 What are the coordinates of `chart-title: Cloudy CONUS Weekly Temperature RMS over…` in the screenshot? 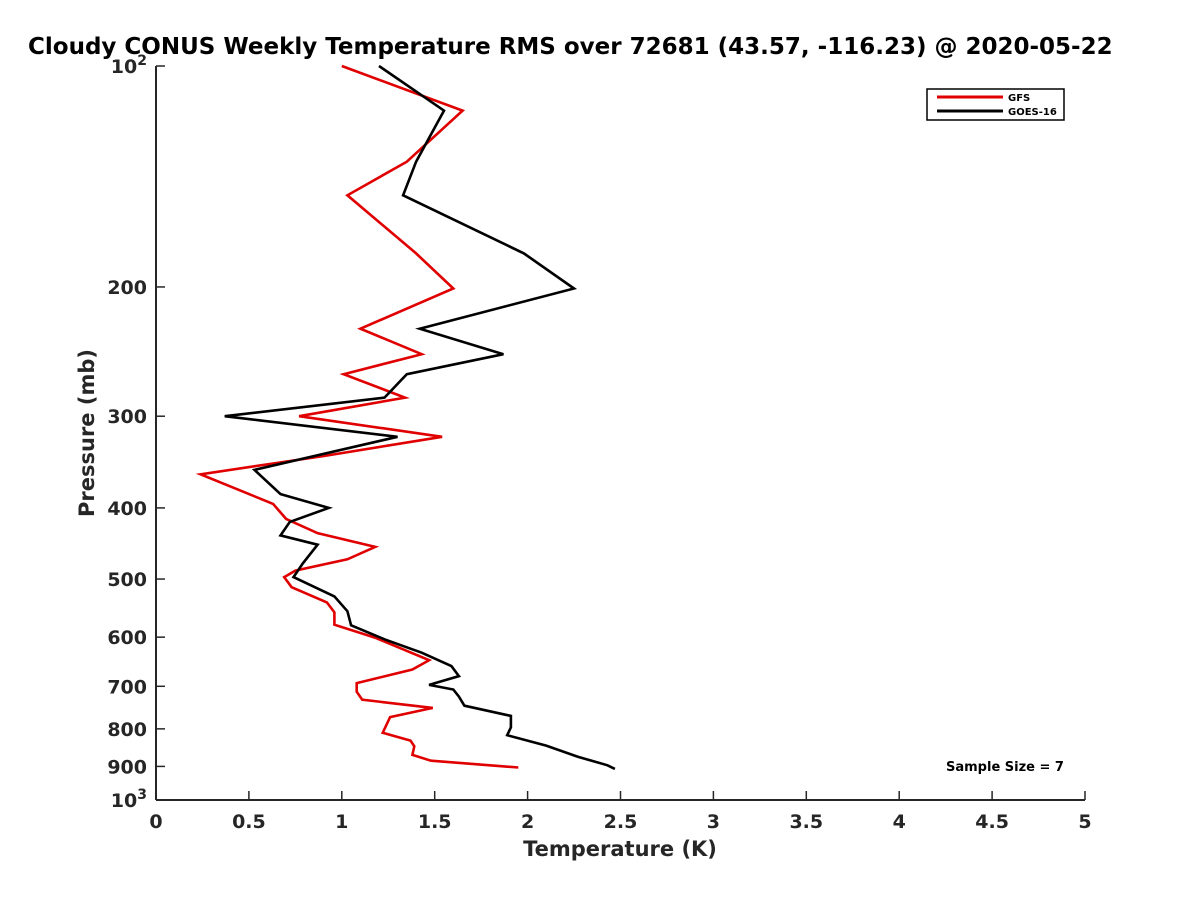 It's located at (570, 47).